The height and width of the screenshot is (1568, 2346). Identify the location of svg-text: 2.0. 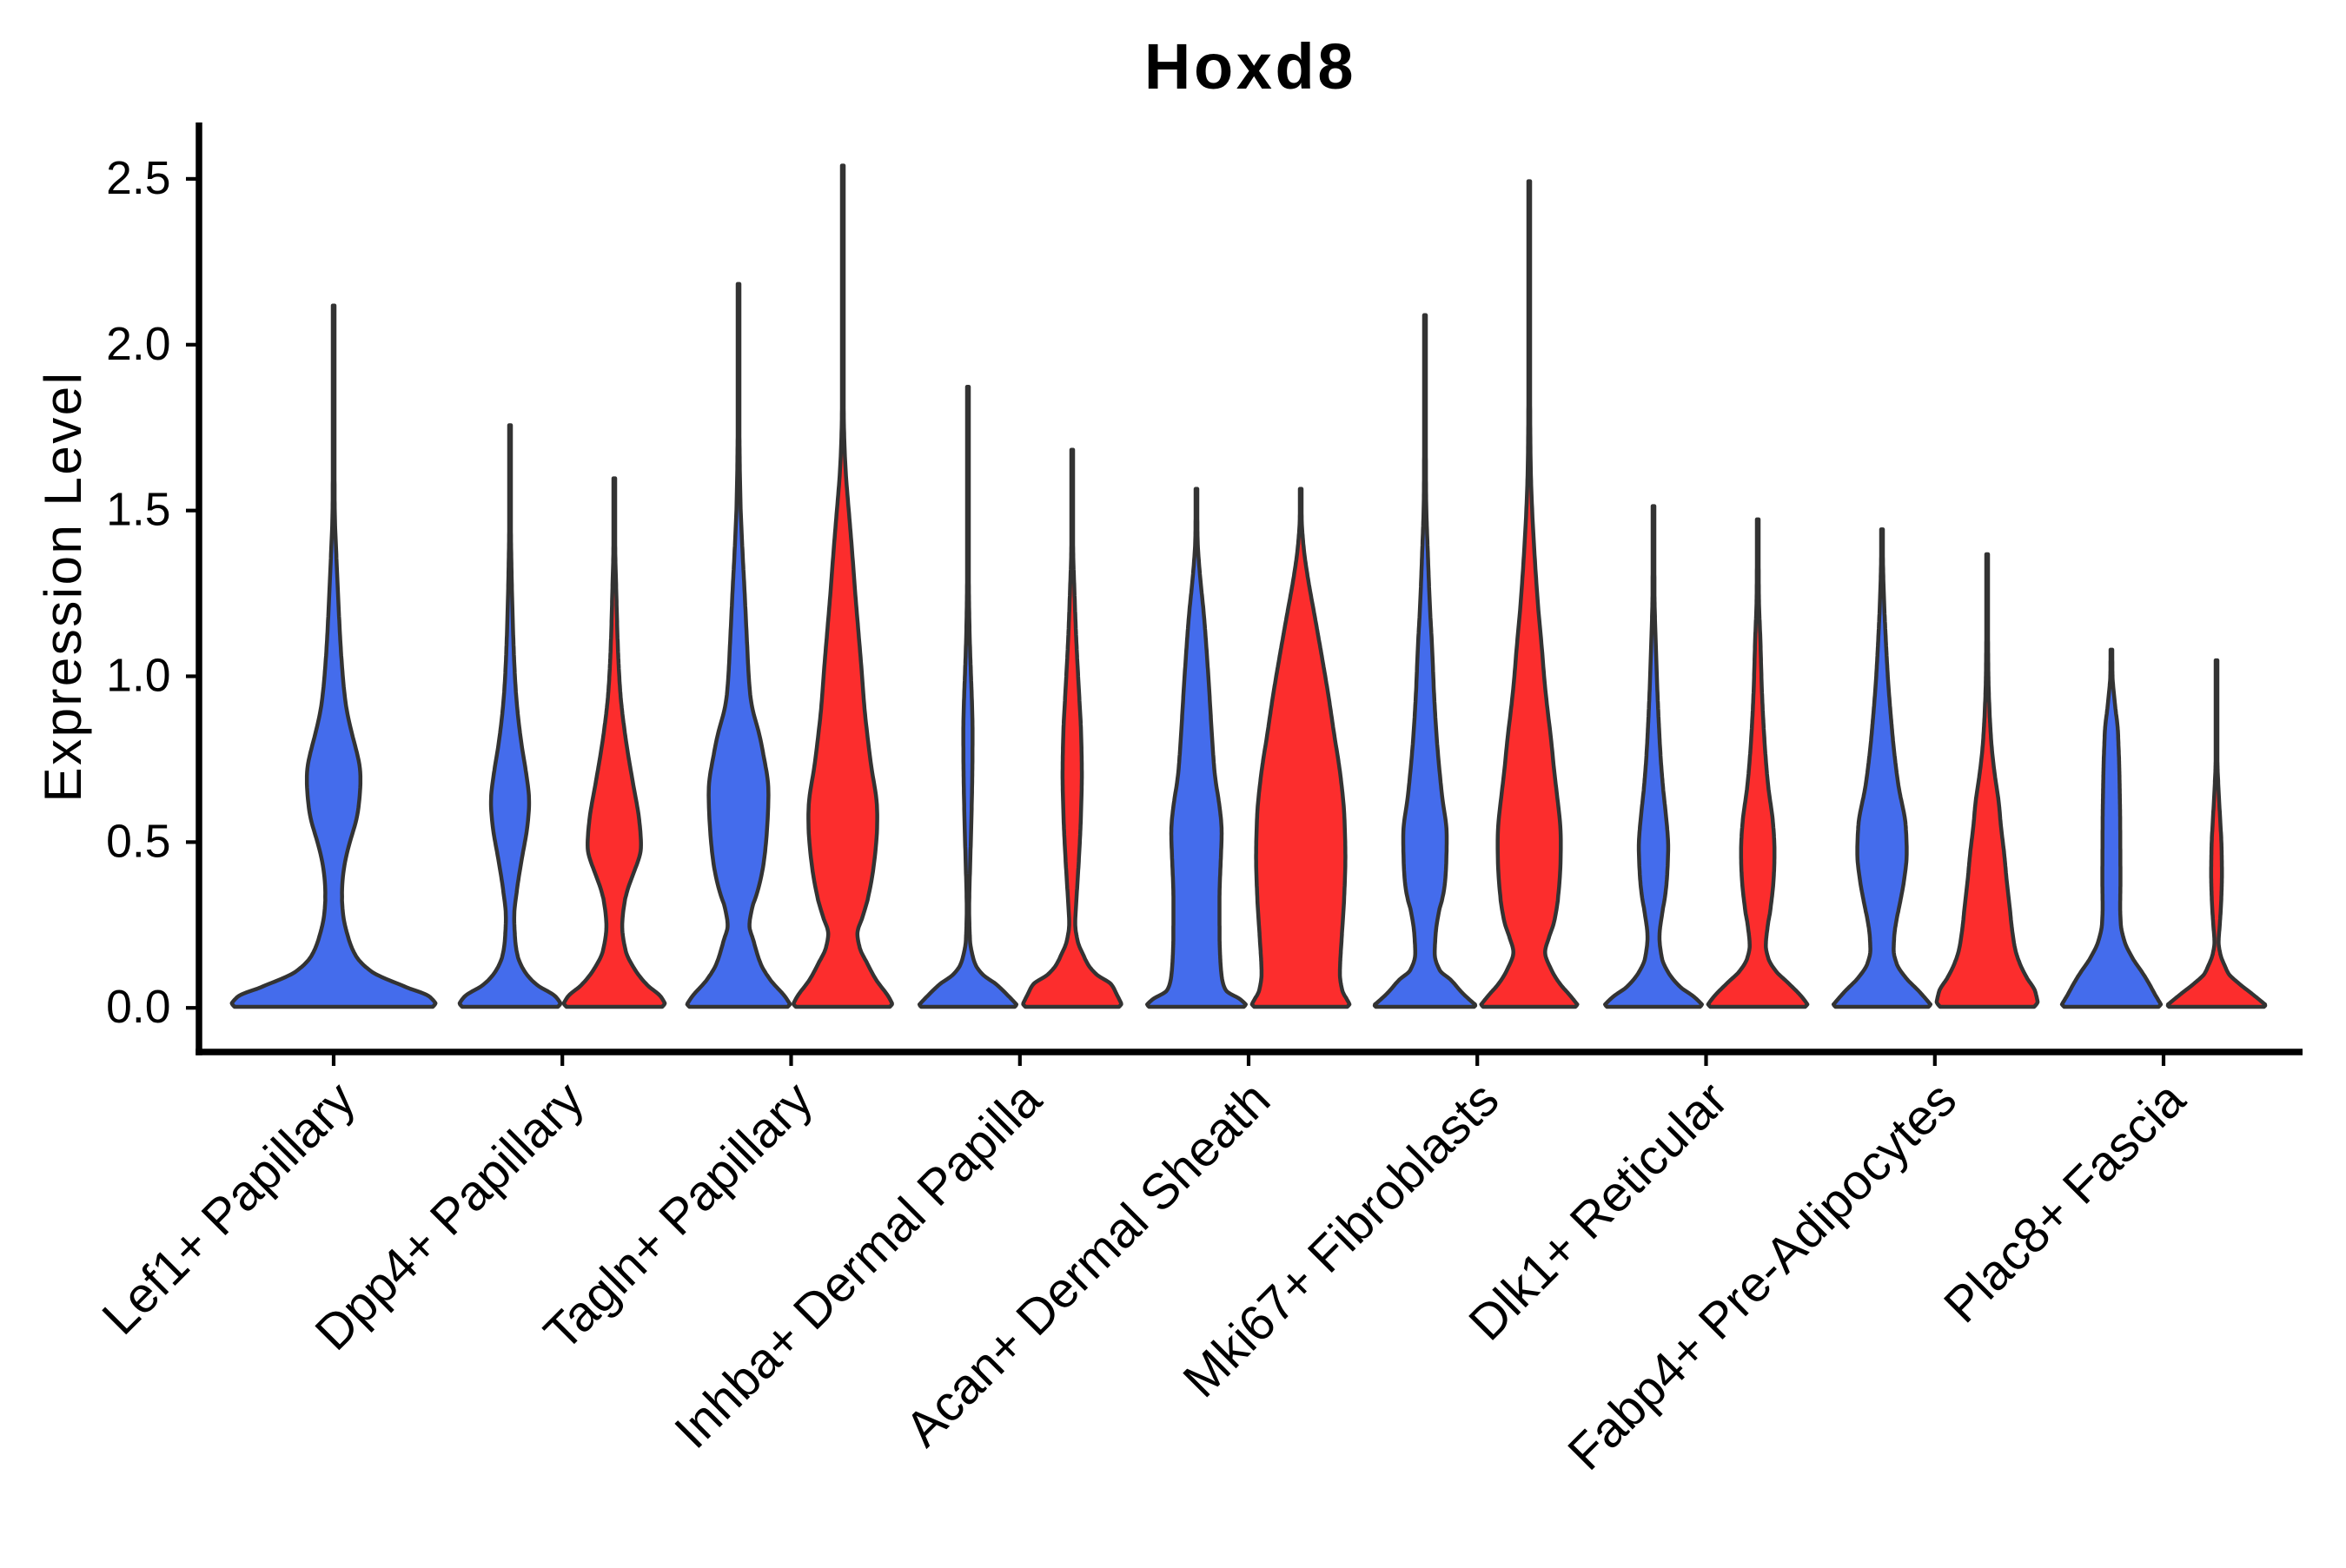
(138, 344).